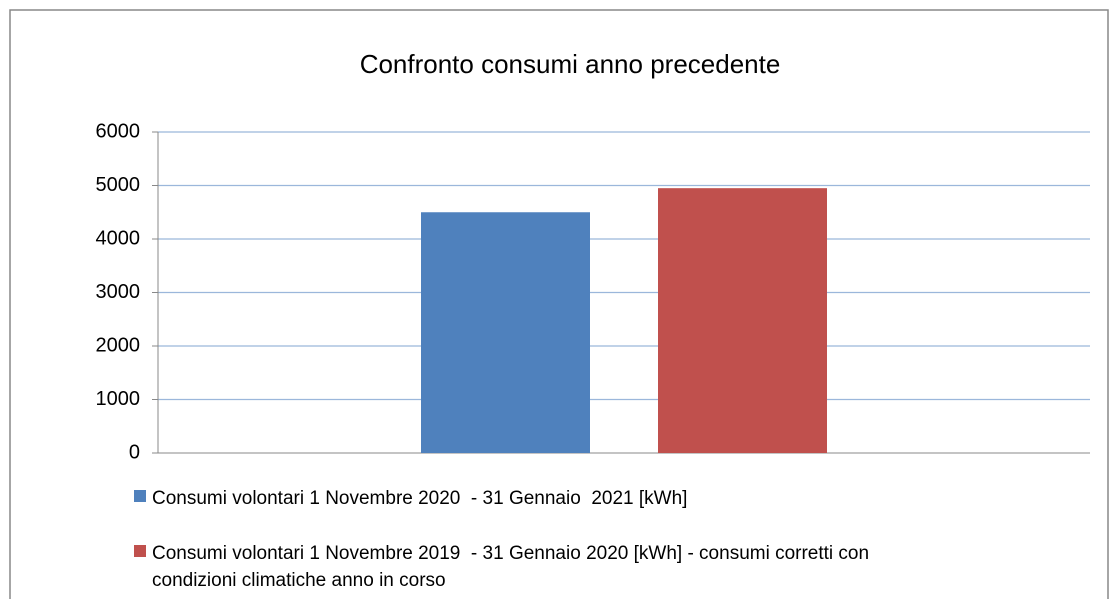 This screenshot has height=599, width=1115. I want to click on y-tick-label: 5000, so click(118, 185).